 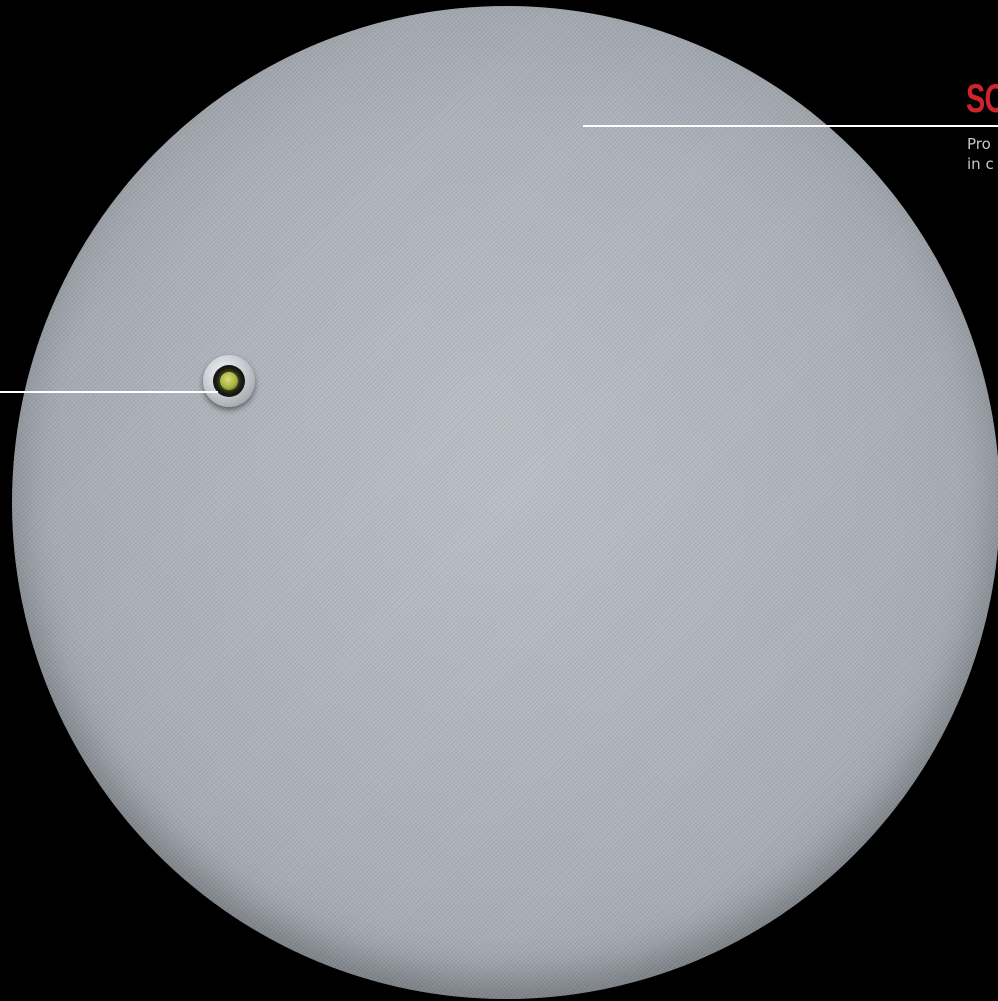 I want to click on indicator-led-icon, so click(x=229, y=381).